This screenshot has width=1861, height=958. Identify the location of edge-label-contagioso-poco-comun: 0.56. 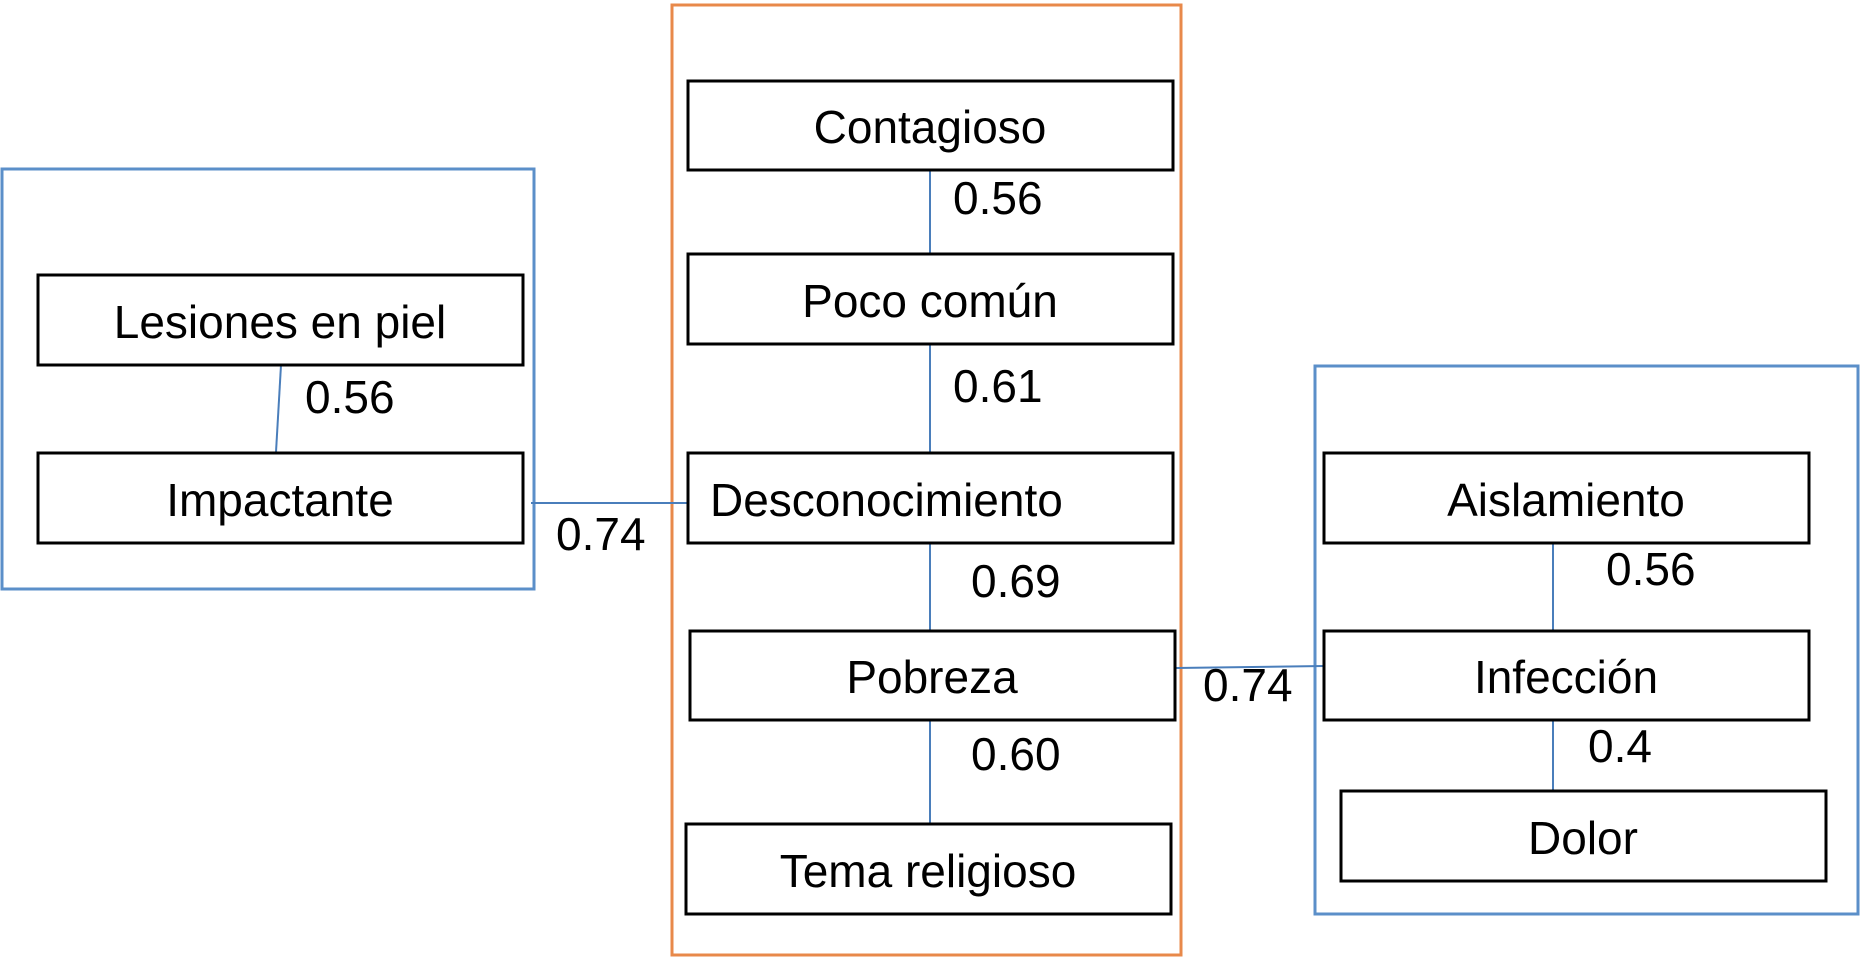
(998, 198).